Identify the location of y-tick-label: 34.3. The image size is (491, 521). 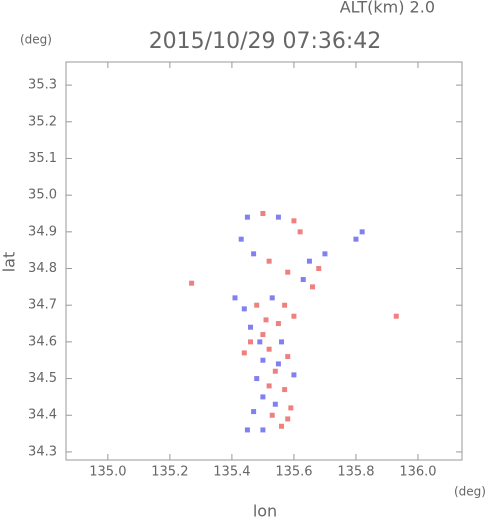
(42, 451).